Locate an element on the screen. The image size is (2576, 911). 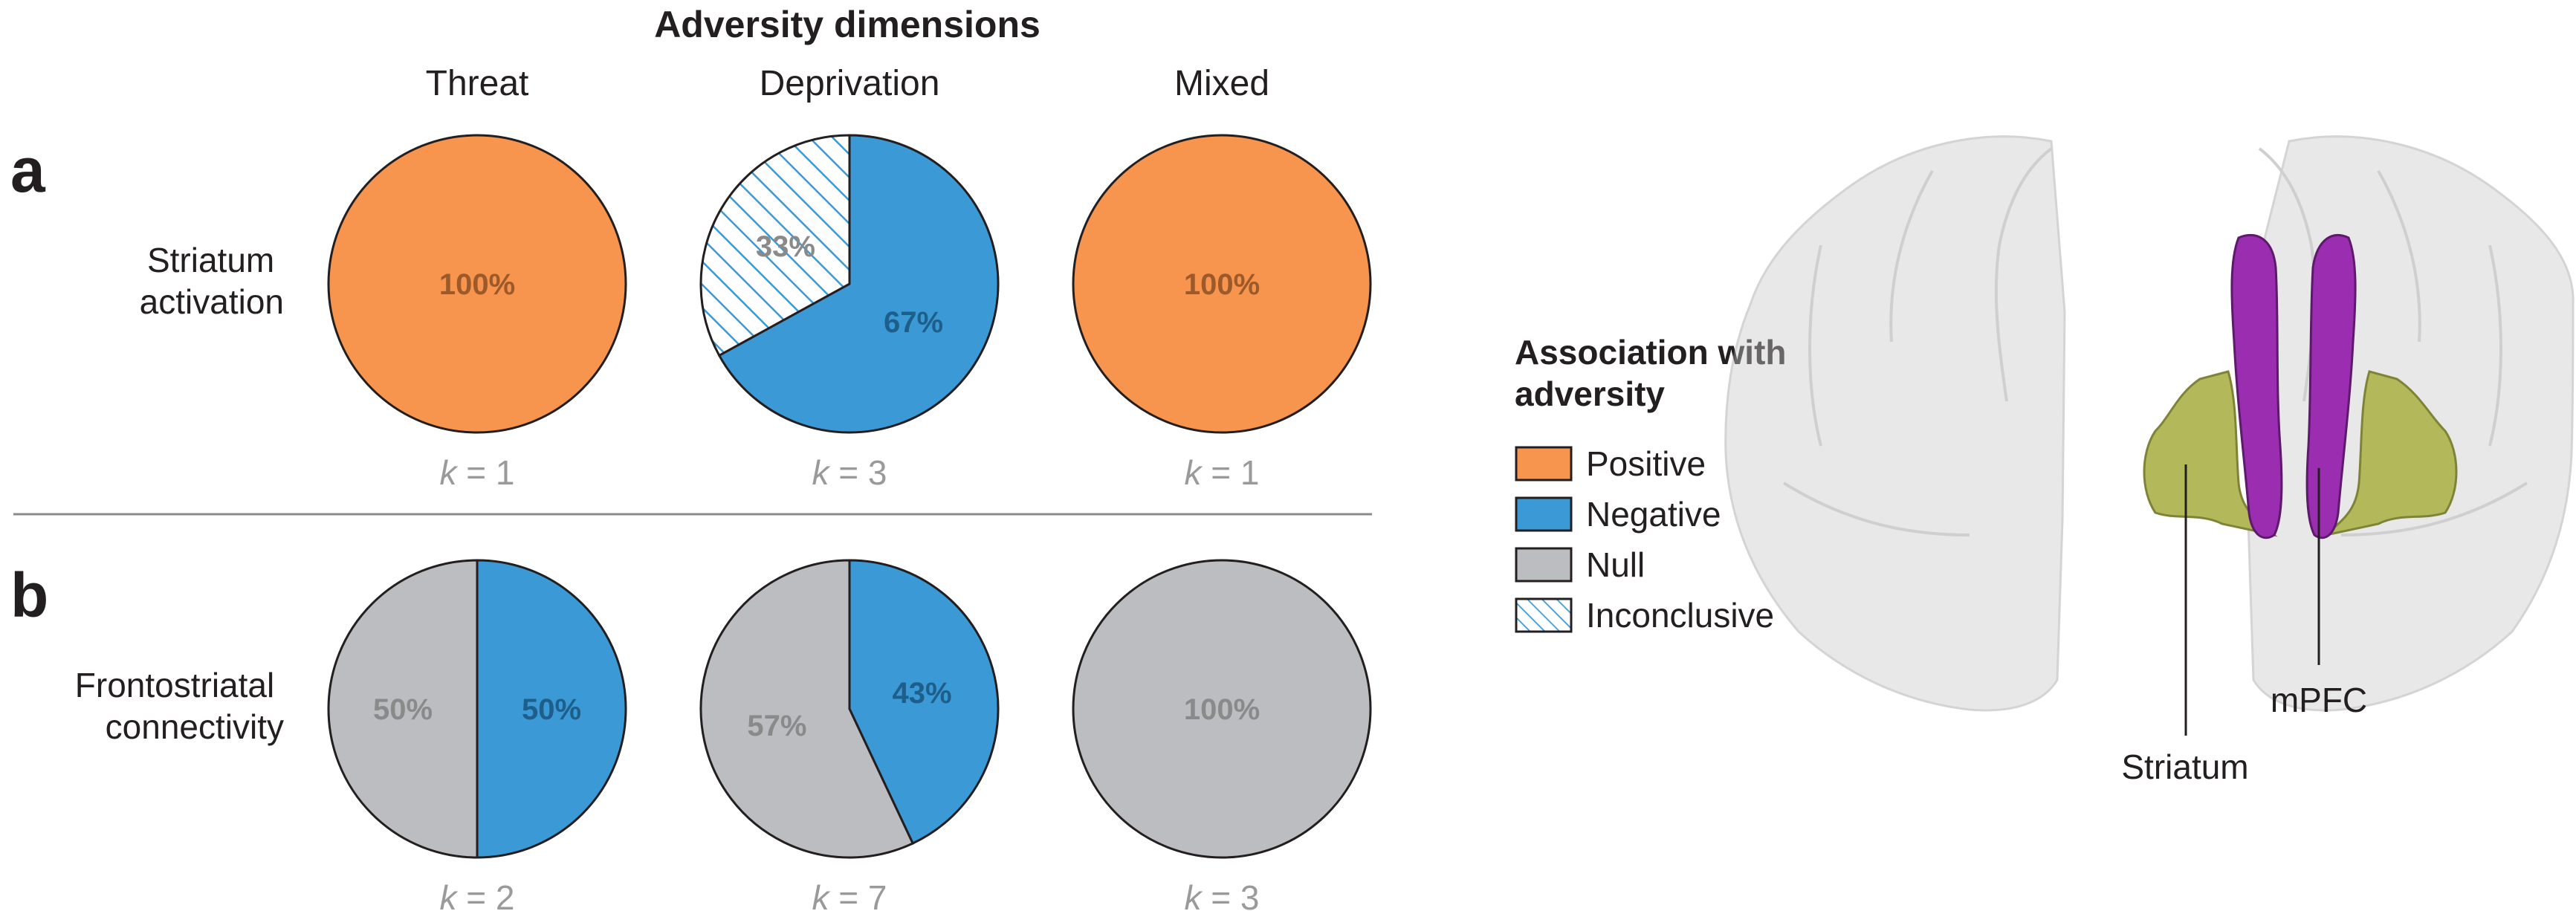
pie-slice-inconclusive is located at coordinates (775, 245).